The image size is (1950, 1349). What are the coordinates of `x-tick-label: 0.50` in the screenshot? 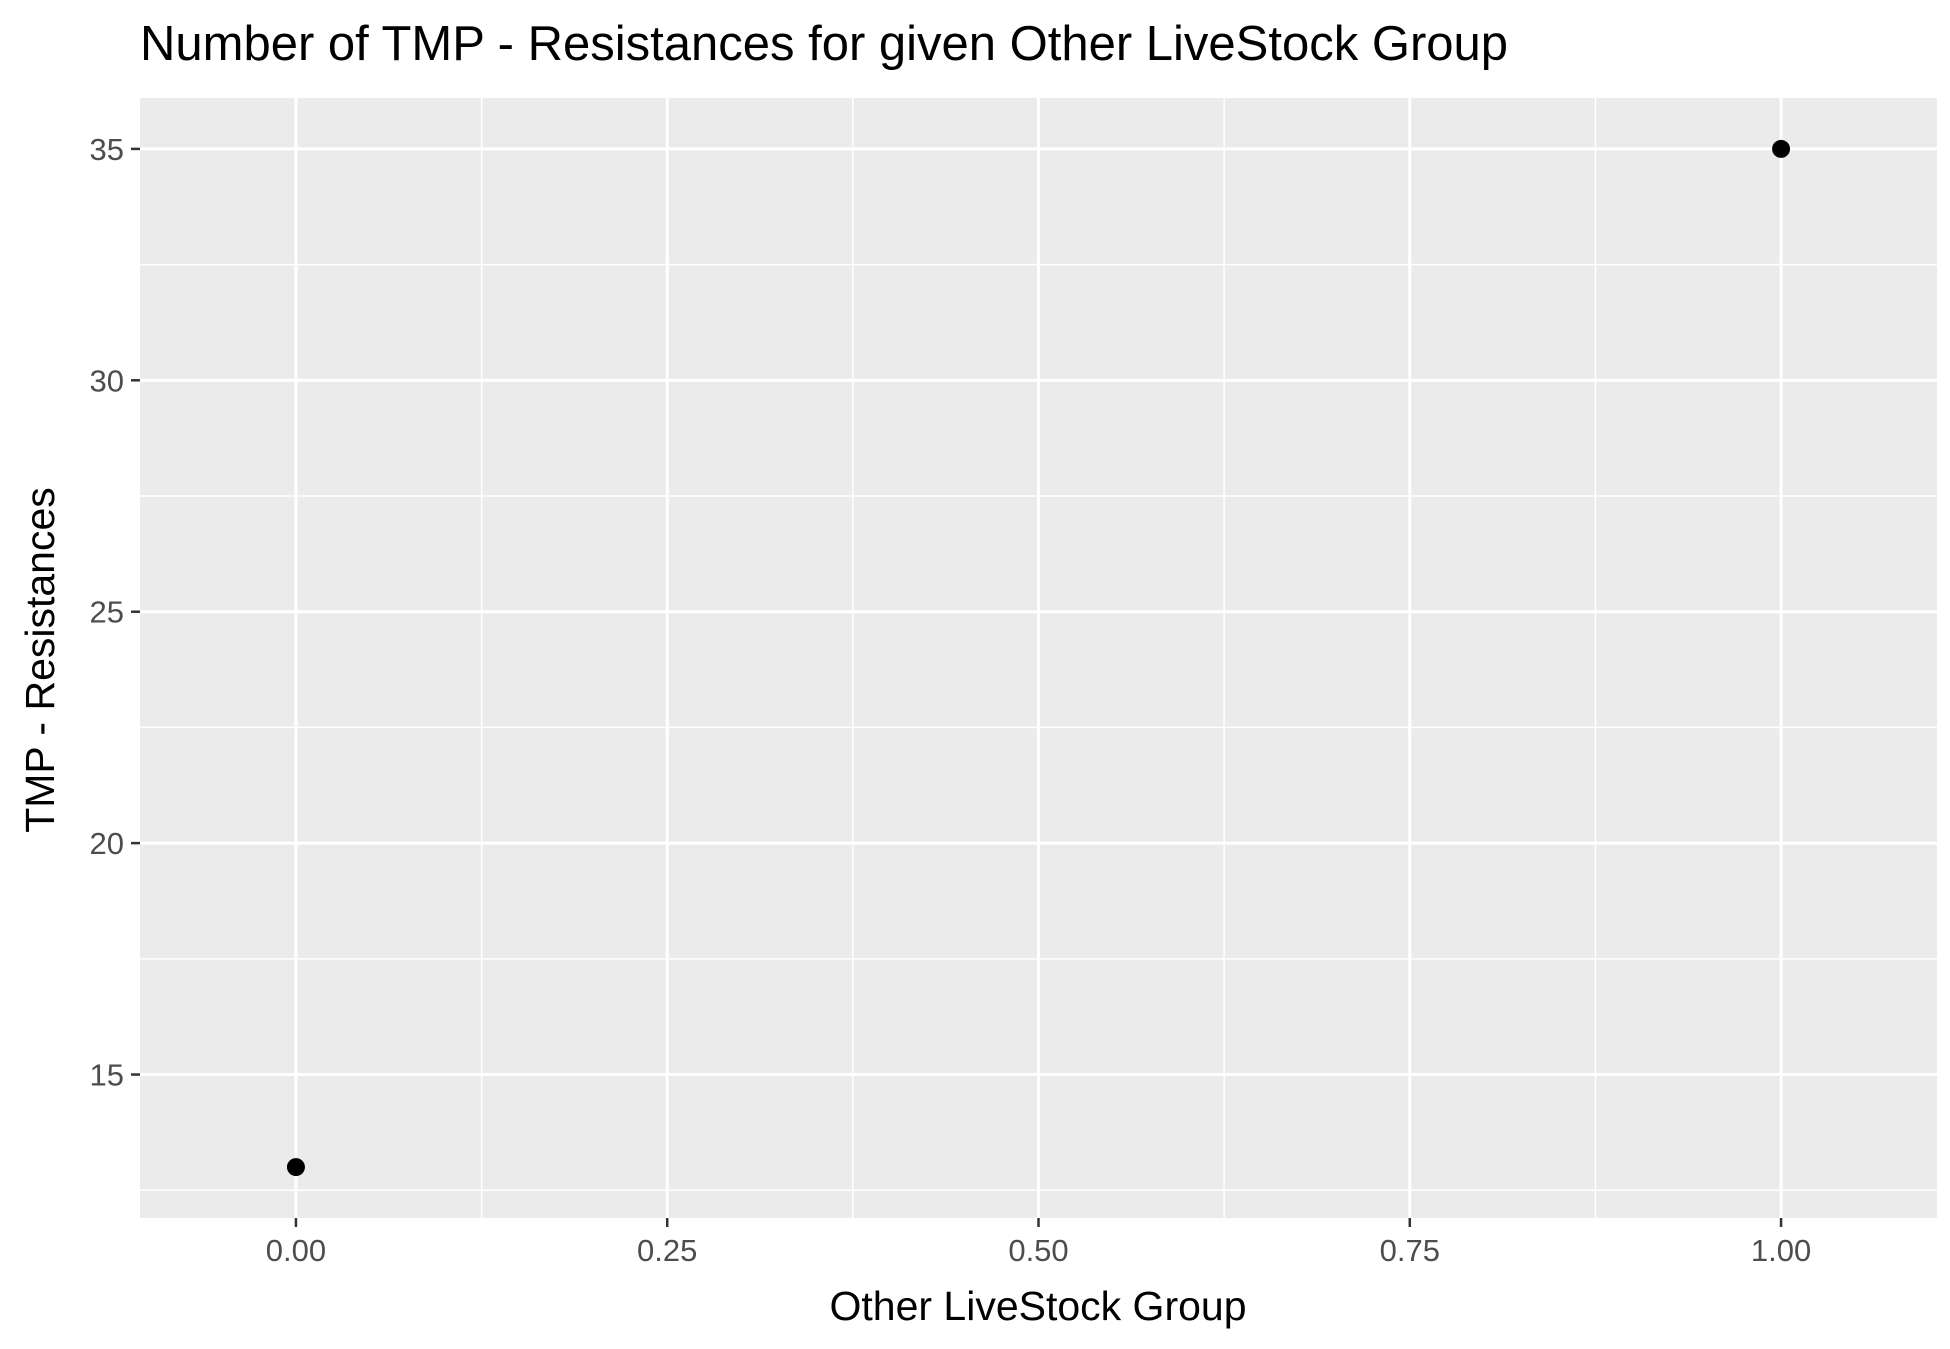 It's located at (1038, 1250).